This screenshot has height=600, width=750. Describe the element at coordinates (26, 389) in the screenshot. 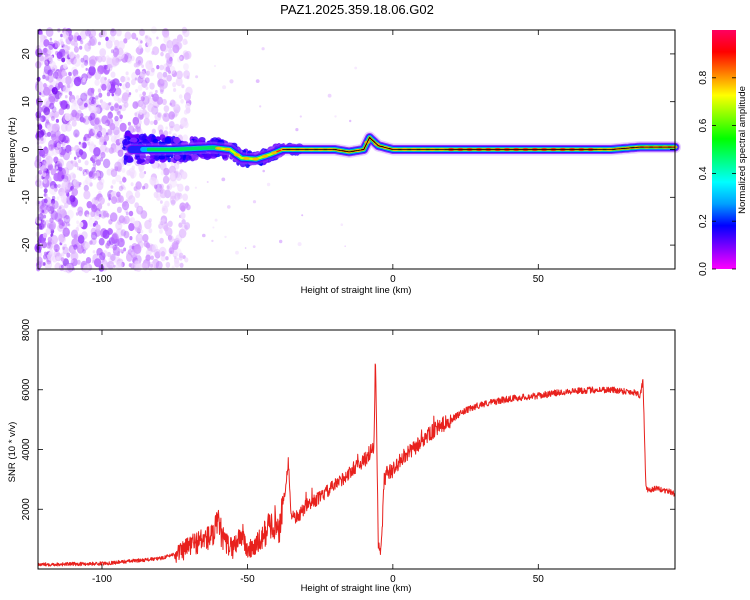

I see `snr-y-tick-label: 6000` at that location.